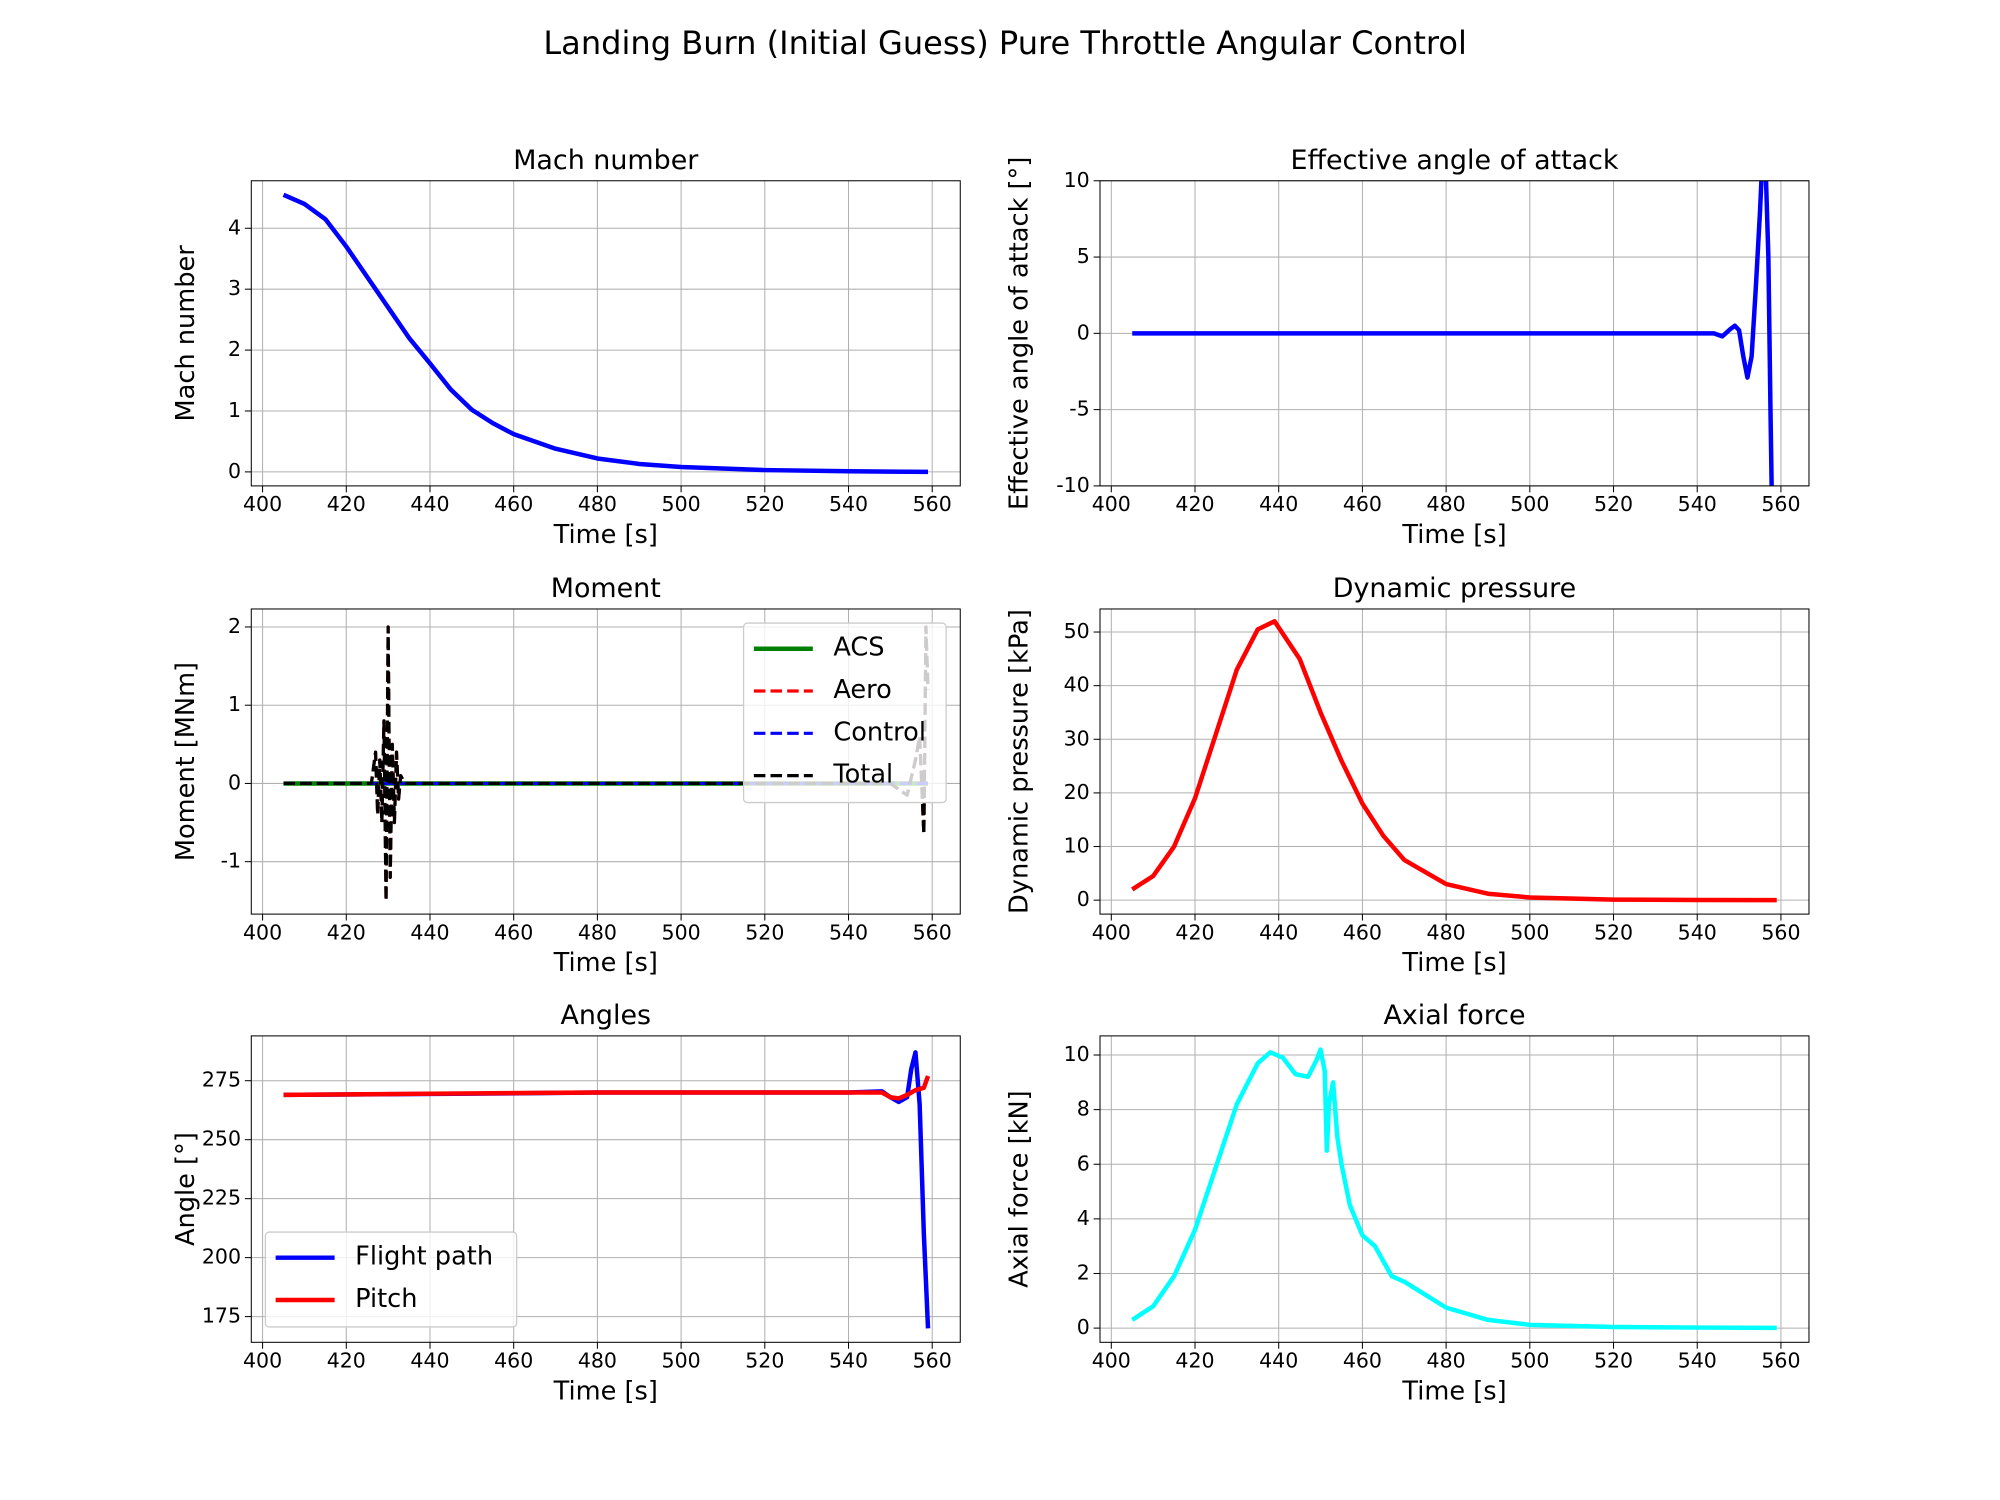 Image resolution: width=2000 pixels, height=1500 pixels. I want to click on y-axis-label: Moment [MNm], so click(186, 761).